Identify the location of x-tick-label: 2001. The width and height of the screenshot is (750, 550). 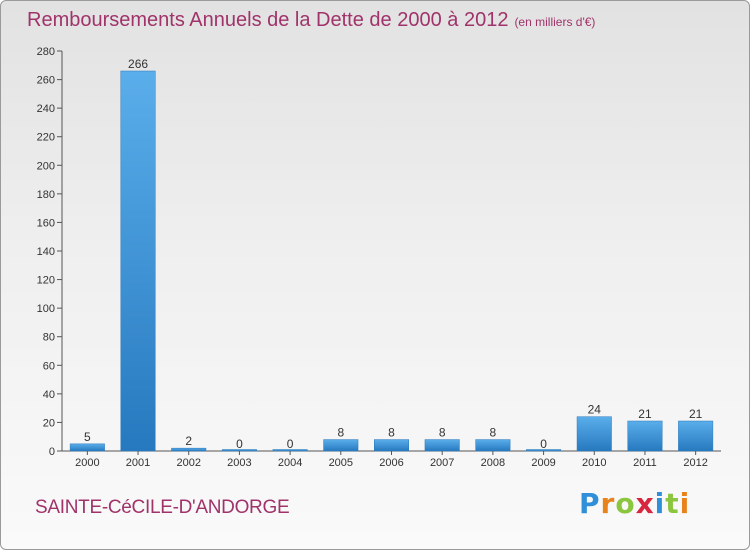
(138, 463).